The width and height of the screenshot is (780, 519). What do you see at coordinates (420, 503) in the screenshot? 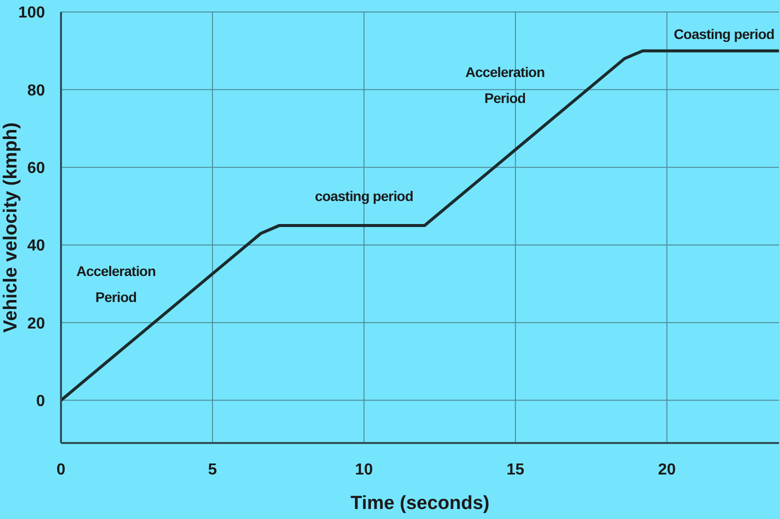
I see `x-axis-title: Time (seconds)` at bounding box center [420, 503].